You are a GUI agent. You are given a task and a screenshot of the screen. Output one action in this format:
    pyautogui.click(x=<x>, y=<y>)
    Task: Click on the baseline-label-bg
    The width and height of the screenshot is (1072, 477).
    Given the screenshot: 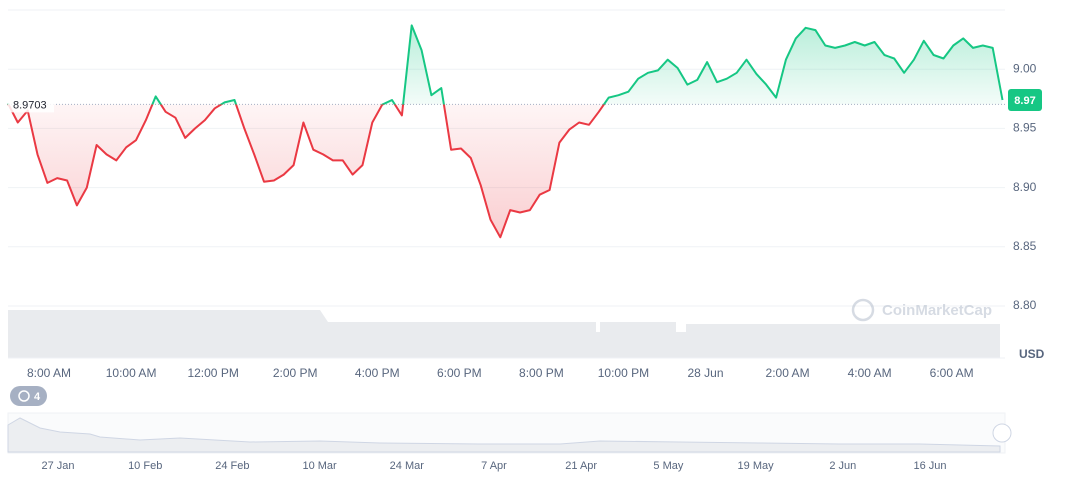 What is the action you would take?
    pyautogui.click(x=31, y=104)
    